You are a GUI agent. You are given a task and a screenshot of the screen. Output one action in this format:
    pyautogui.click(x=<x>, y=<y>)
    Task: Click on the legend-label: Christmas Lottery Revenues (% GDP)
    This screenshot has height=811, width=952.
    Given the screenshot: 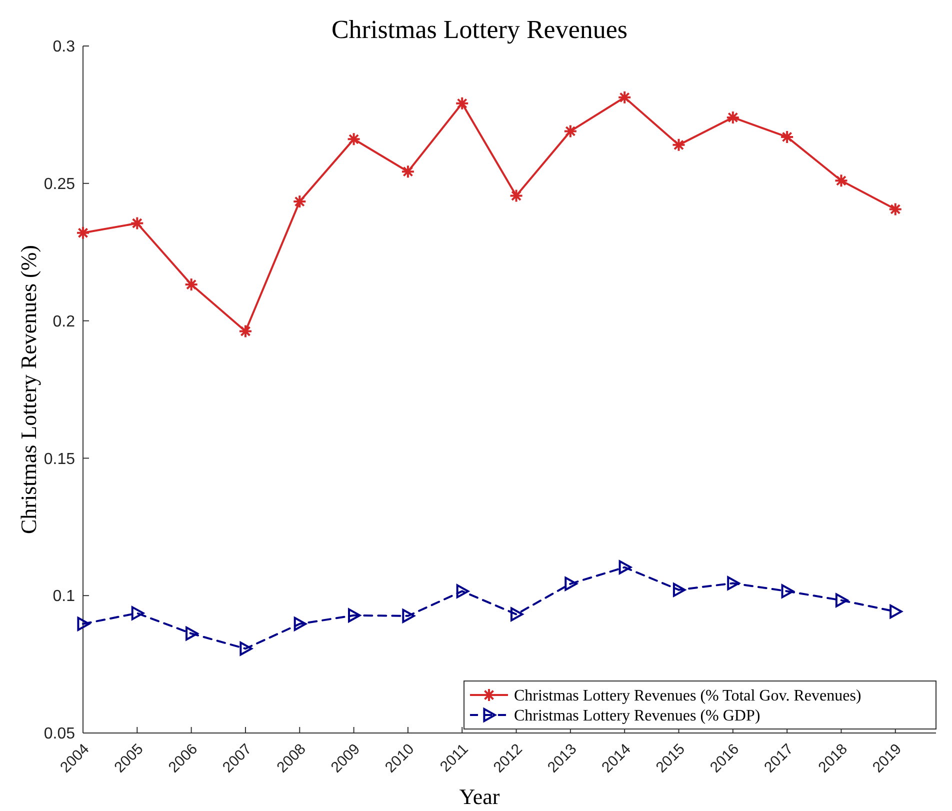 What is the action you would take?
    pyautogui.click(x=637, y=716)
    